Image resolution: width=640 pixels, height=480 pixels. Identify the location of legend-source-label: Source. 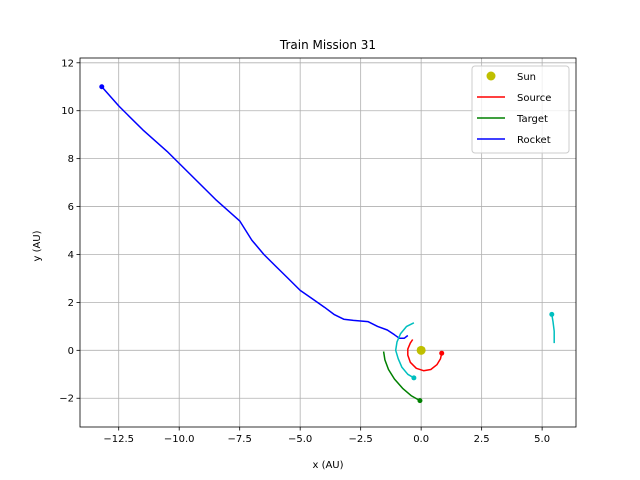
(534, 98).